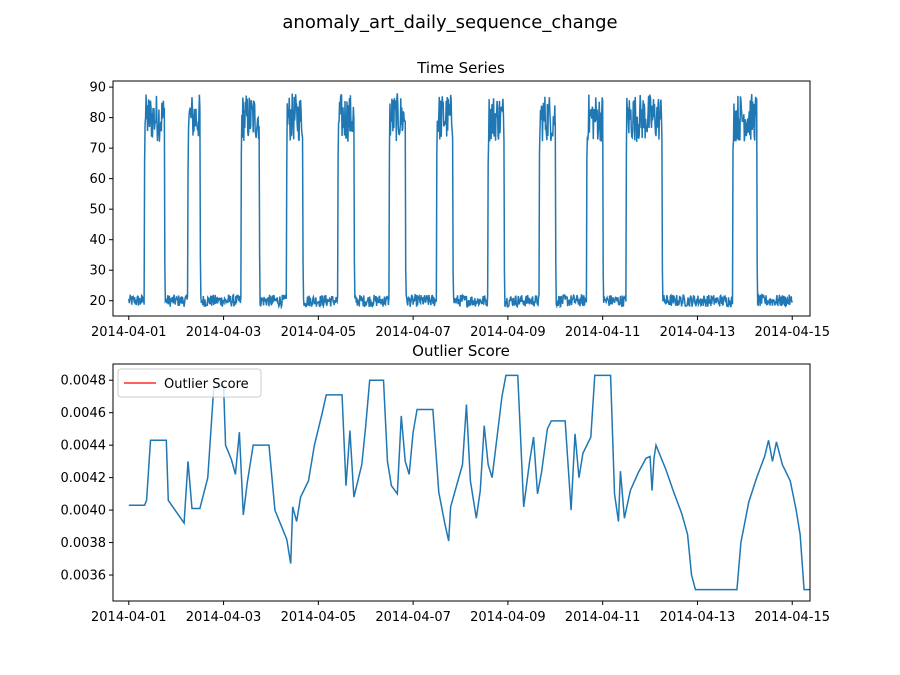 The image size is (900, 675). What do you see at coordinates (319, 617) in the screenshot?
I see `os-x-tick-label: 2014-04-05` at bounding box center [319, 617].